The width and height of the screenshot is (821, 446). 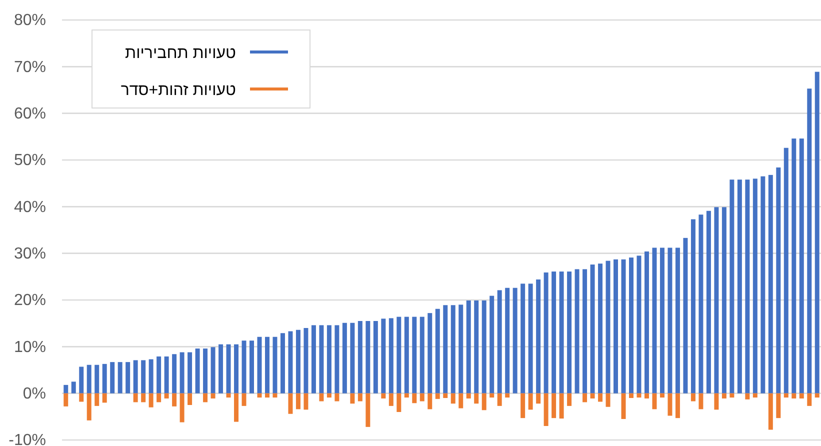 What do you see at coordinates (30, 301) in the screenshot?
I see `y-tick-label: 20%` at bounding box center [30, 301].